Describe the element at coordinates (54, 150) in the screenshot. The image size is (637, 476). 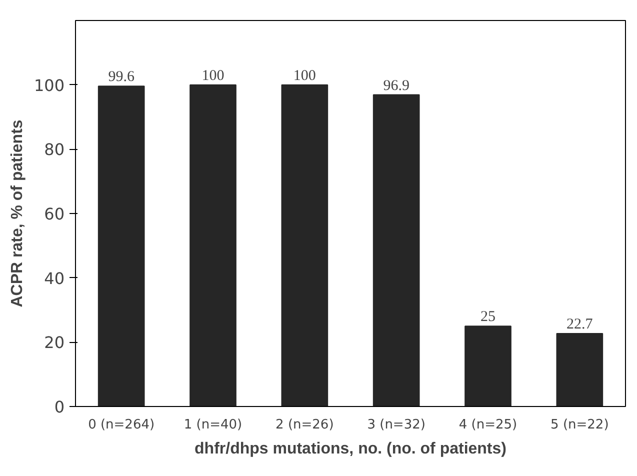
I see `y-tick-label: 80` at that location.